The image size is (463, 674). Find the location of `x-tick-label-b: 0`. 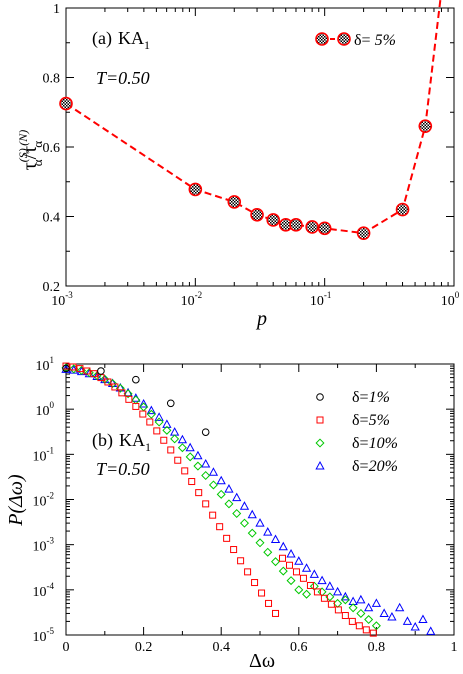

x-tick-label-b: 0 is located at coordinates (66, 647).